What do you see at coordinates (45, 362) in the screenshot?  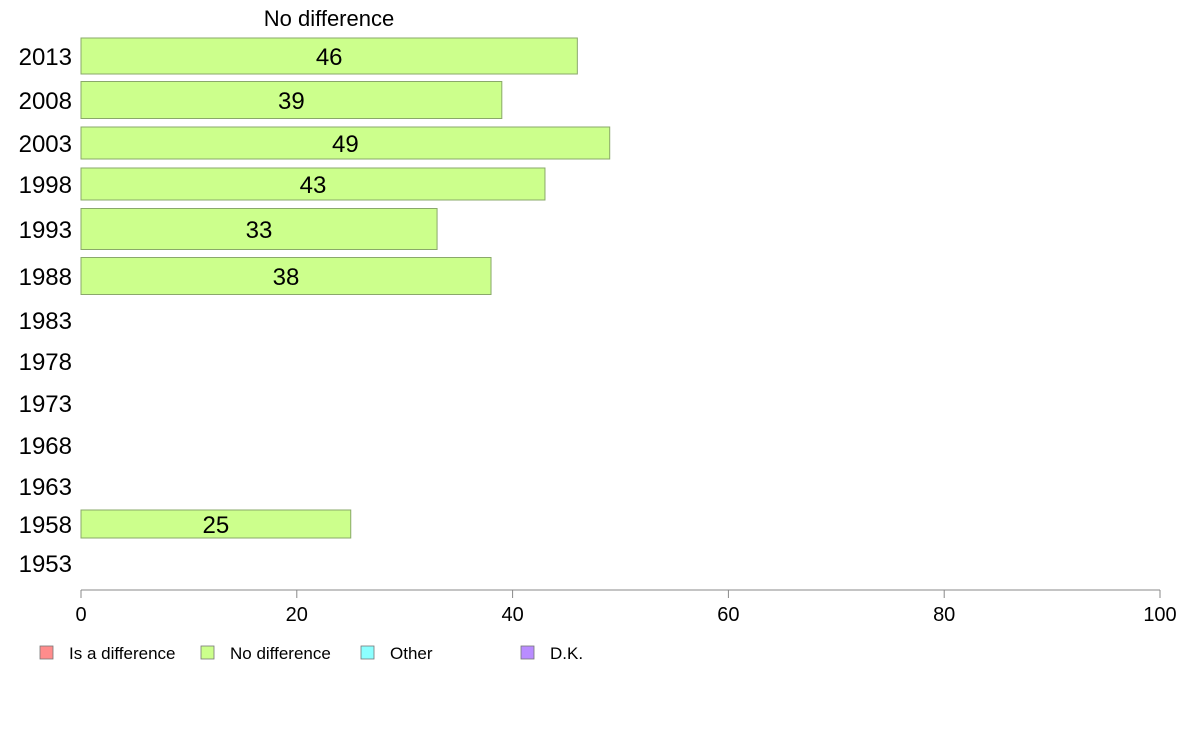 I see `y-tick-label: 1978` at bounding box center [45, 362].